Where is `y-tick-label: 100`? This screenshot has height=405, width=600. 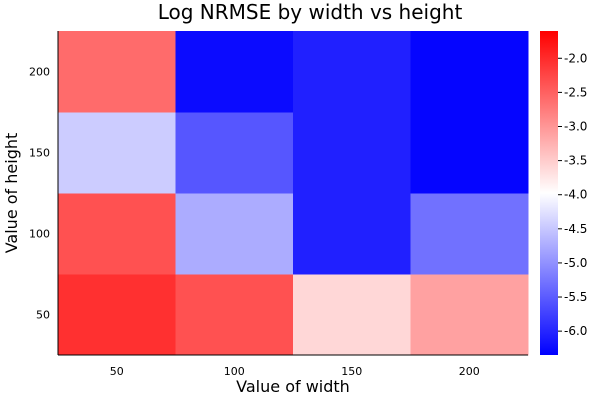
y-tick-label: 100 is located at coordinates (39, 234).